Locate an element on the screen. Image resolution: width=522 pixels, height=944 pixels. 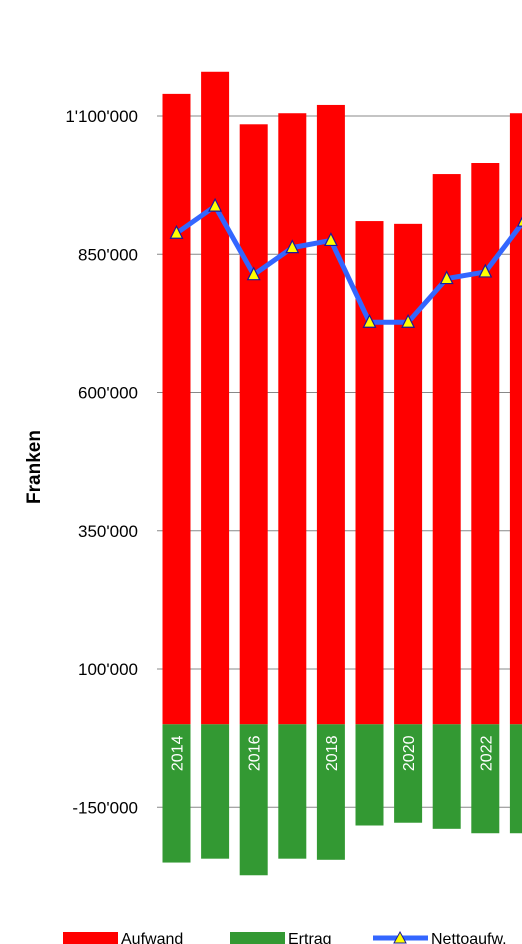
legend-swatch-aufwand is located at coordinates (90, 938).